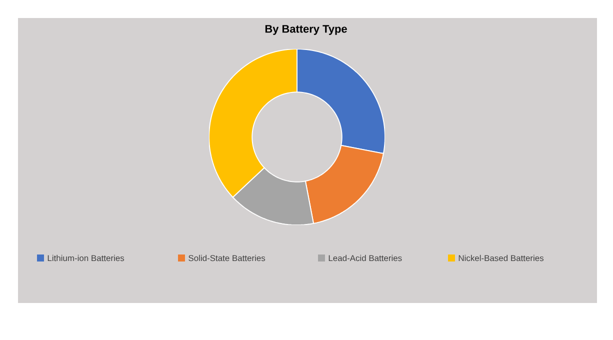 Image resolution: width=613 pixels, height=340 pixels. Describe the element at coordinates (227, 258) in the screenshot. I see `legend-label: Solid-State Batteries` at that location.